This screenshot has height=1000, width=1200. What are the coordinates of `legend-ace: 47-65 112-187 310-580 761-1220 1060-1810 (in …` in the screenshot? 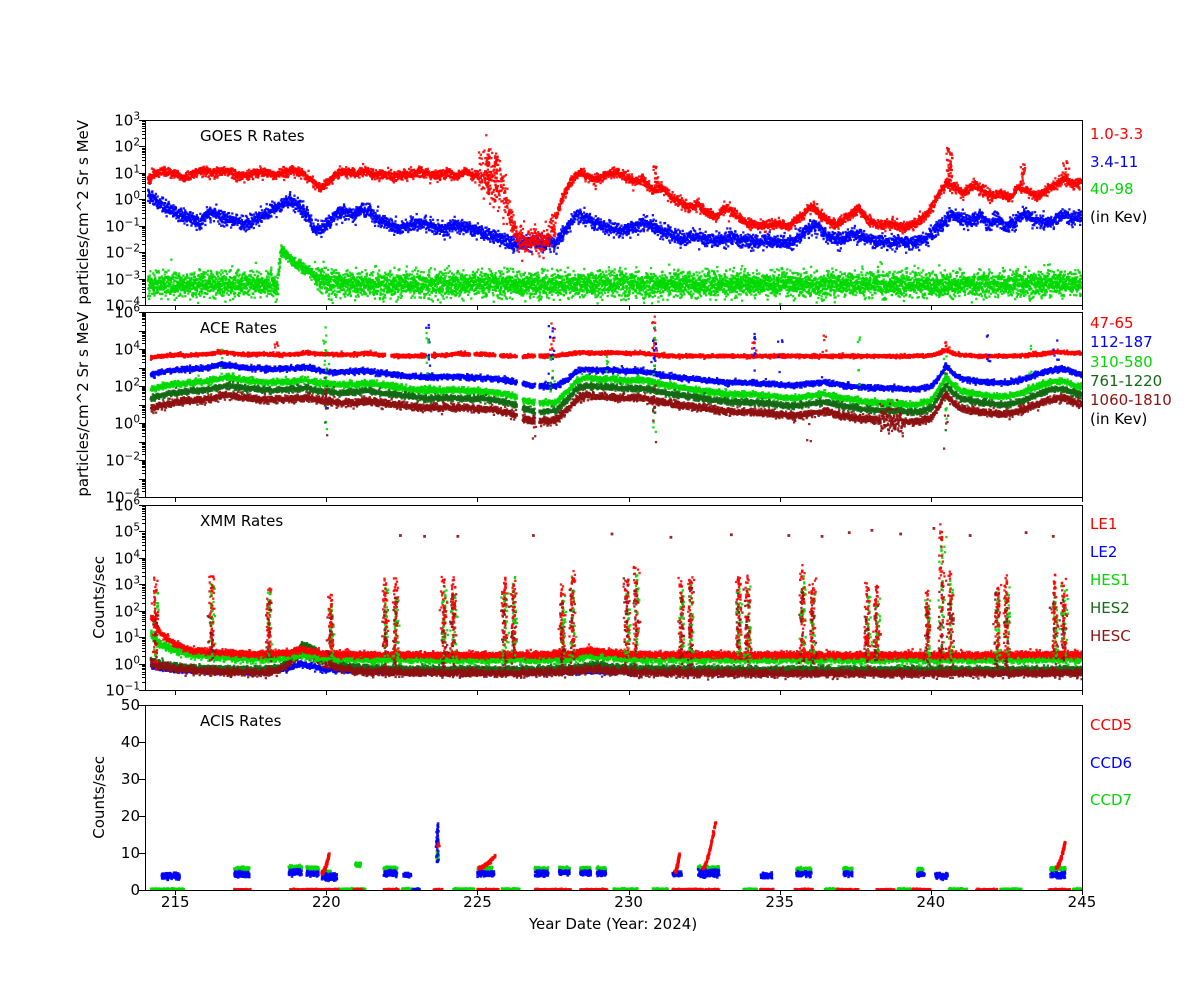 It's located at (1131, 372).